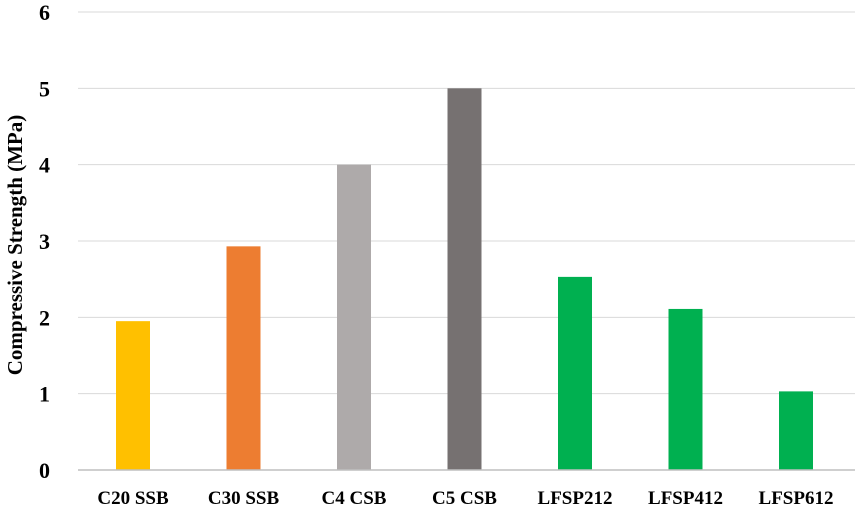 The width and height of the screenshot is (855, 512). What do you see at coordinates (244, 498) in the screenshot?
I see `x-category-label: C30 SSB` at bounding box center [244, 498].